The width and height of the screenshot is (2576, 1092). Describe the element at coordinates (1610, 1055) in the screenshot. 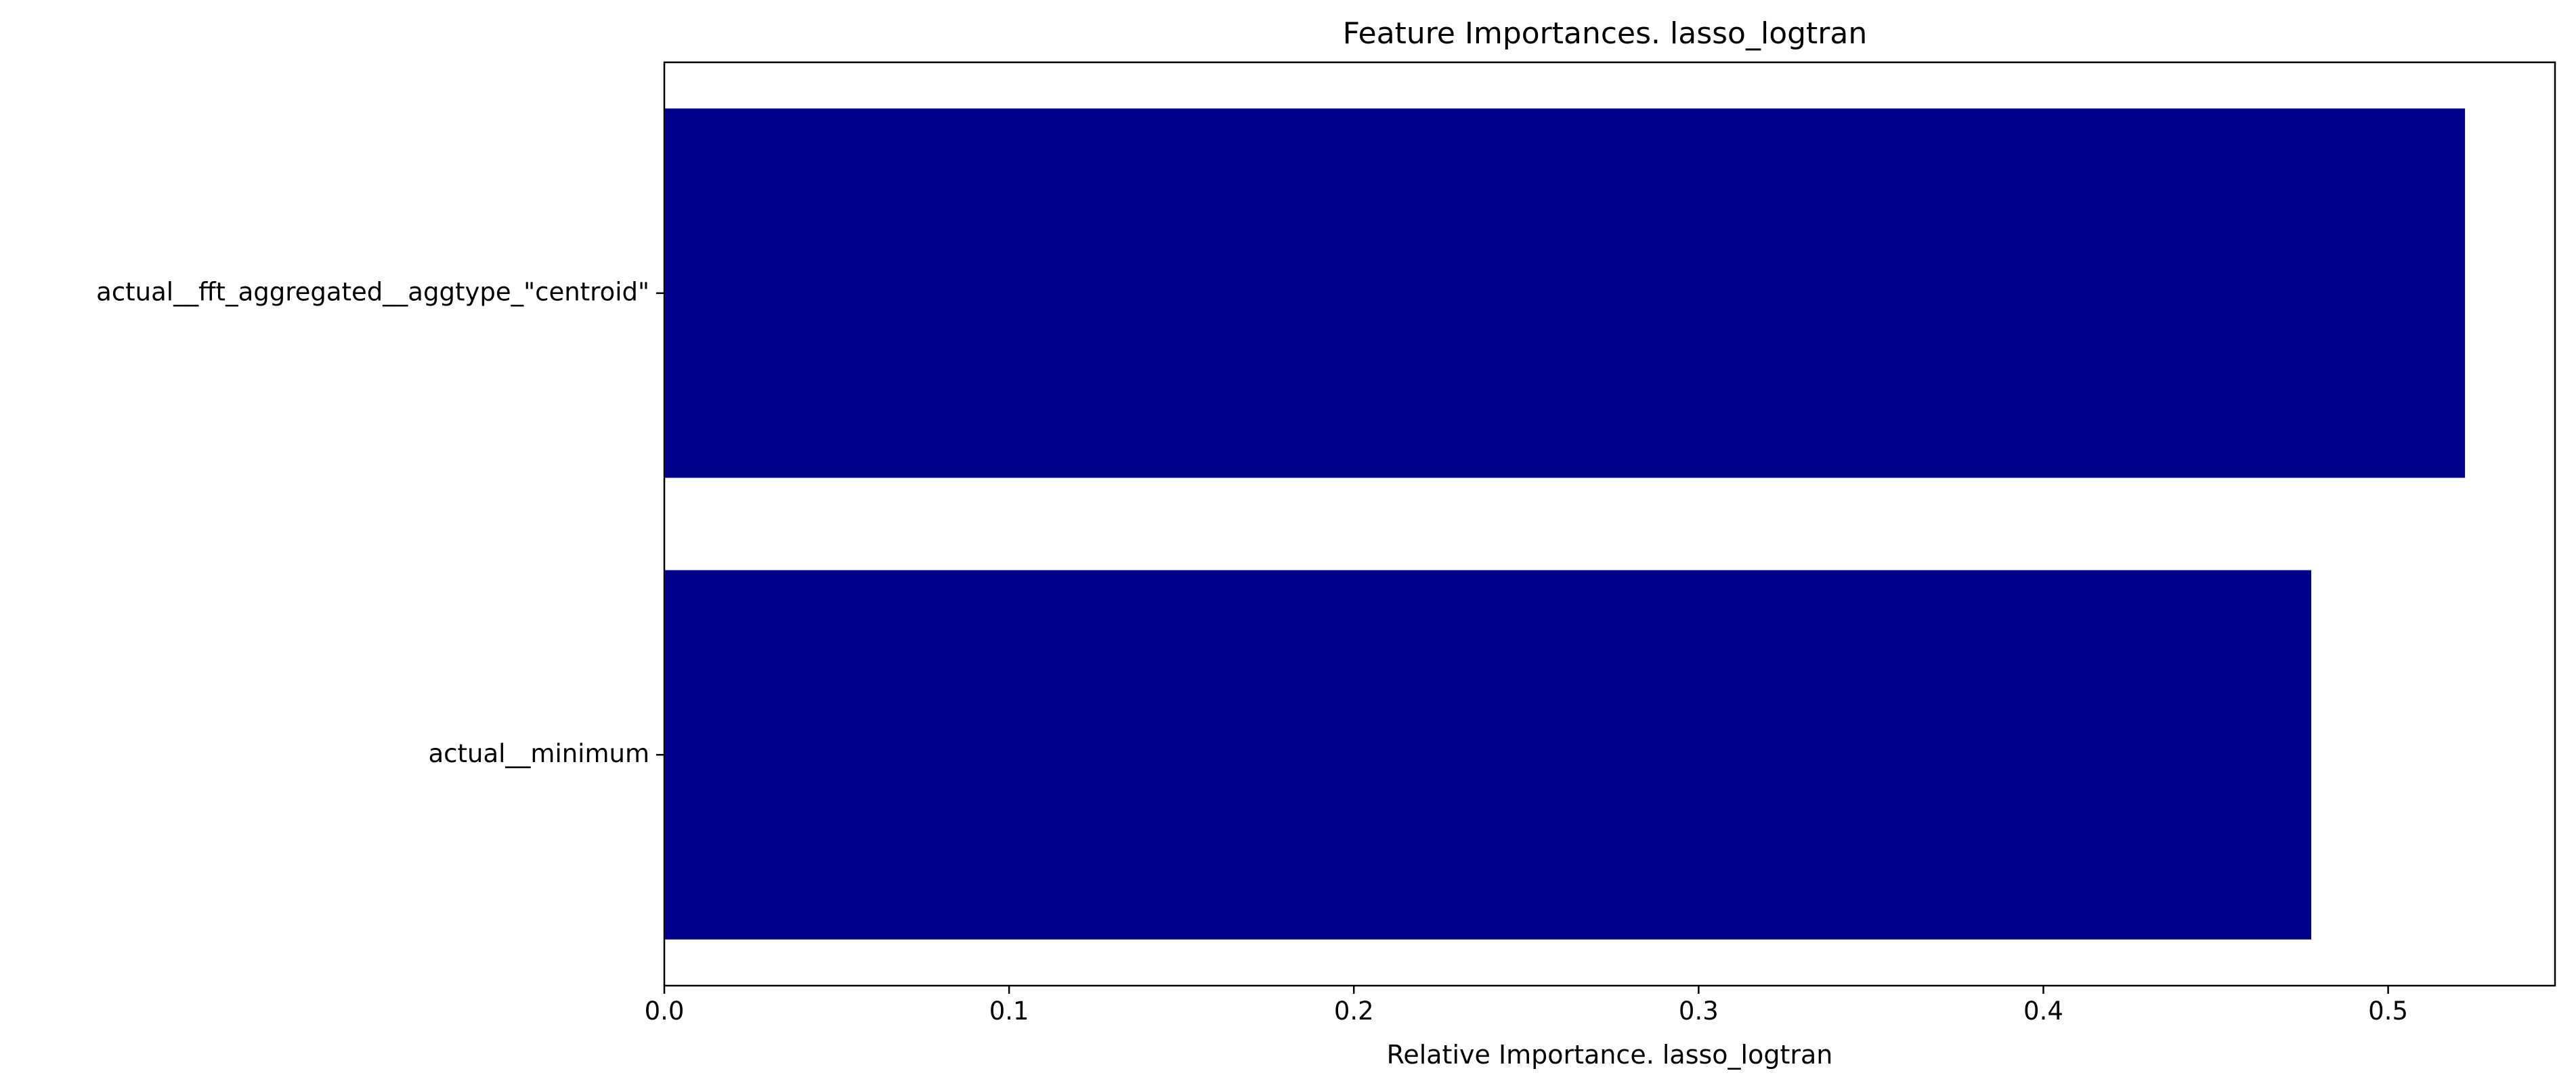

I see `x-axis-label: Relative Importance. lasso_logtran` at that location.